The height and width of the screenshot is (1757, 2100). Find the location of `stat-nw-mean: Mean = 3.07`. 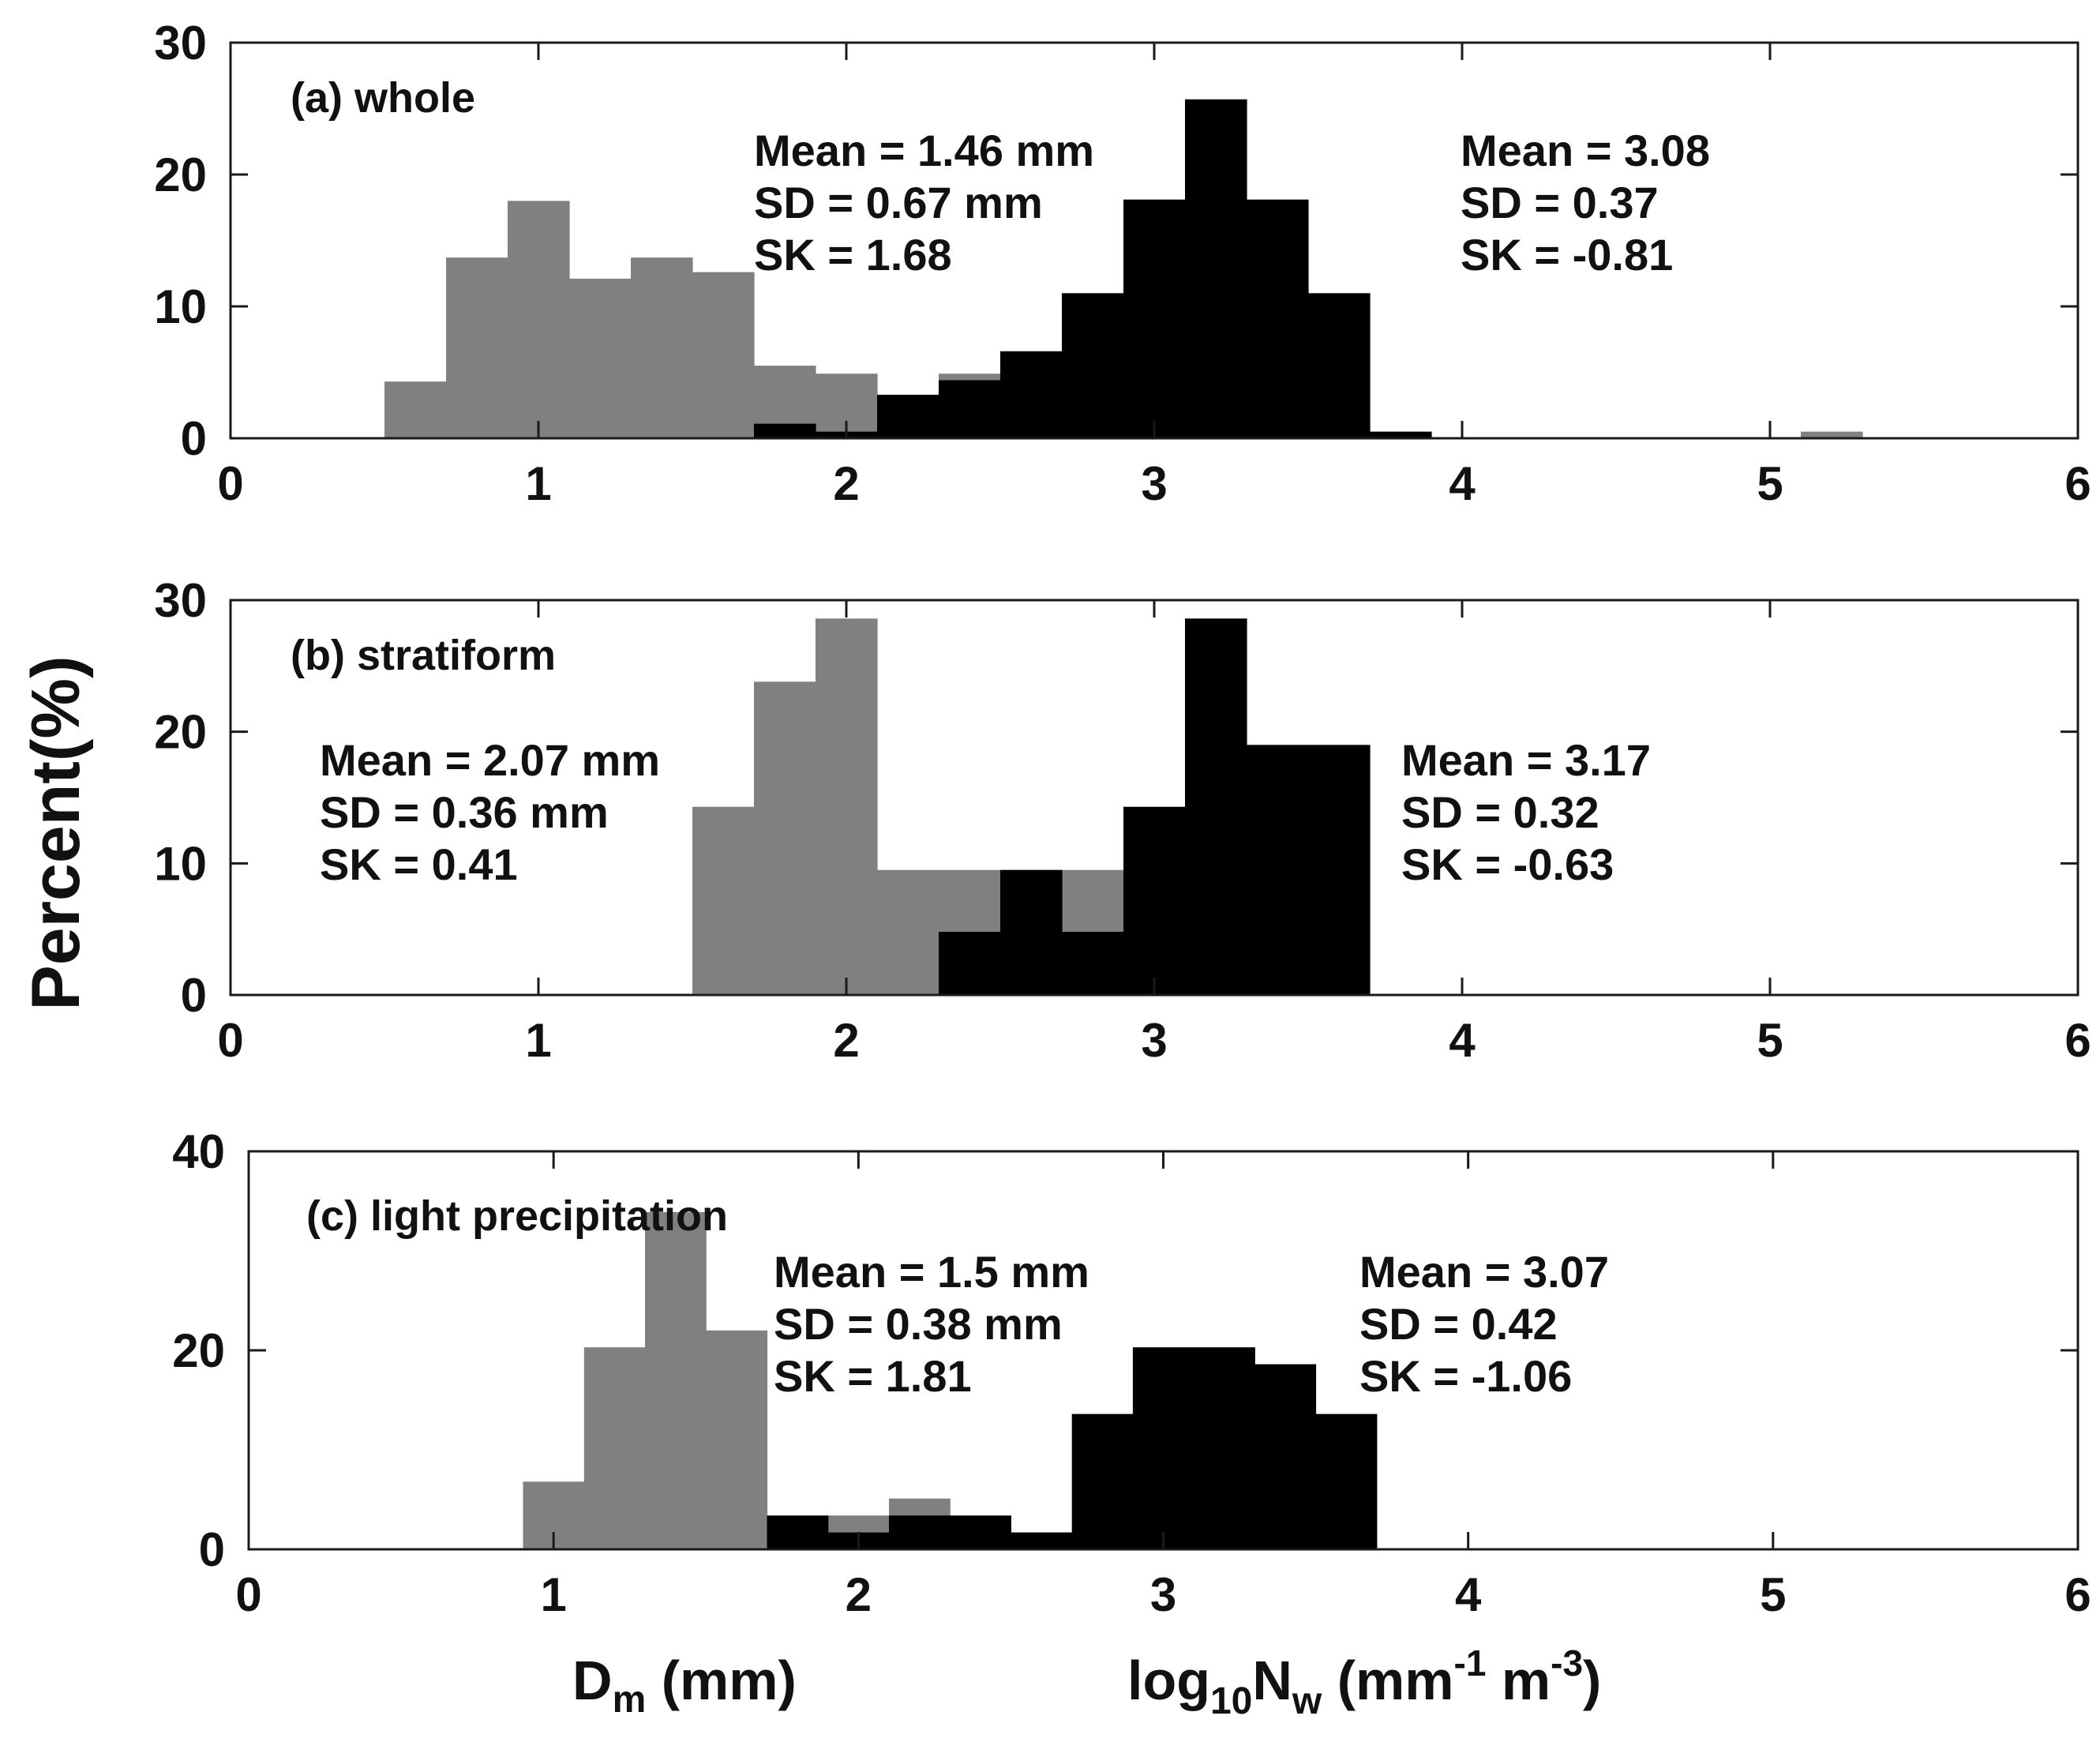

stat-nw-mean: Mean = 3.07 is located at coordinates (1484, 1272).